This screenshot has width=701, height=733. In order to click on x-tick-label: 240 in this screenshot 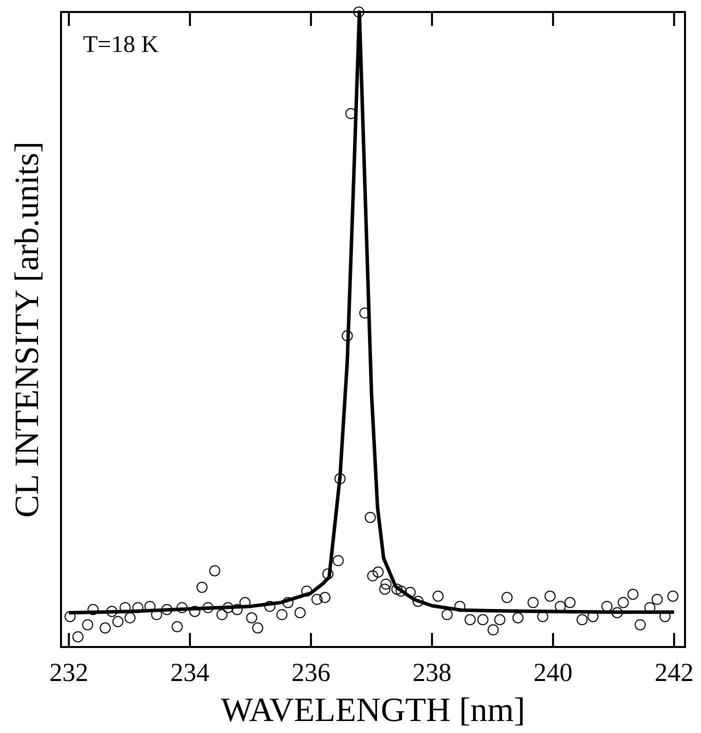, I will do `click(553, 672)`.